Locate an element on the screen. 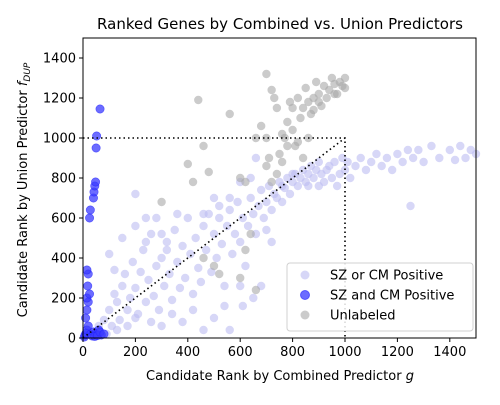  x-tick-label: 1400 is located at coordinates (449, 352).